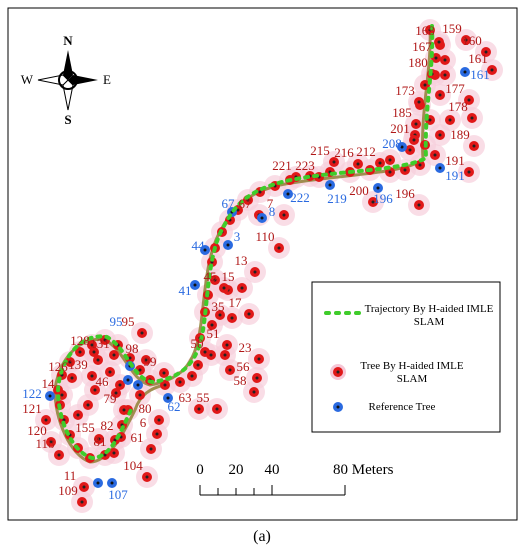 Image resolution: width=525 pixels, height=550 pixels. I want to click on scale-bar: 0 20 40 80 Meters, so click(295, 479).